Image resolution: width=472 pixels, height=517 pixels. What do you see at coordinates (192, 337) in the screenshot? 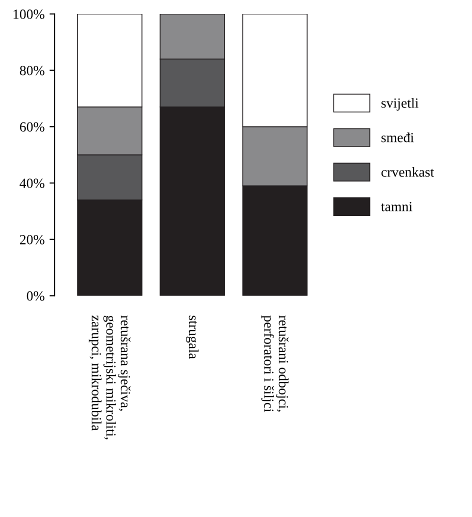
I see `x-tick-label: strugala` at bounding box center [192, 337].